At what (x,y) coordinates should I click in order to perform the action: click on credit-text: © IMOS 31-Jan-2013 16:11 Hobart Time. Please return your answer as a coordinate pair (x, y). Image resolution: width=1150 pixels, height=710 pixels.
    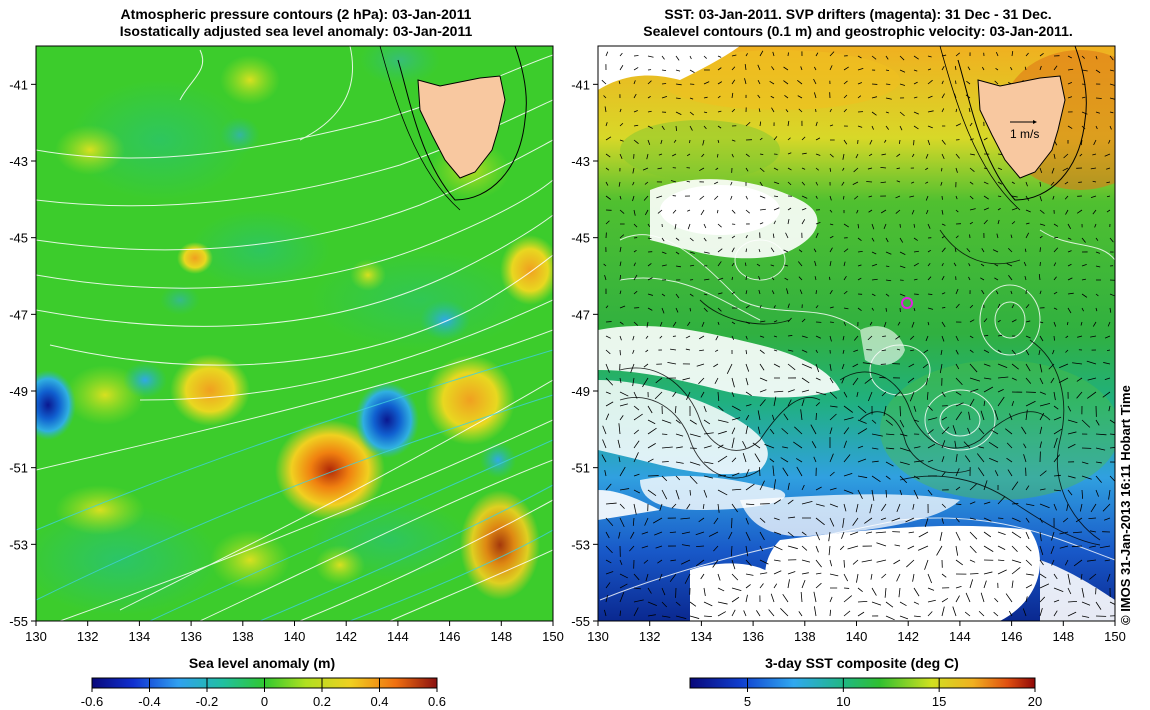
    Looking at the image, I should click on (1125, 505).